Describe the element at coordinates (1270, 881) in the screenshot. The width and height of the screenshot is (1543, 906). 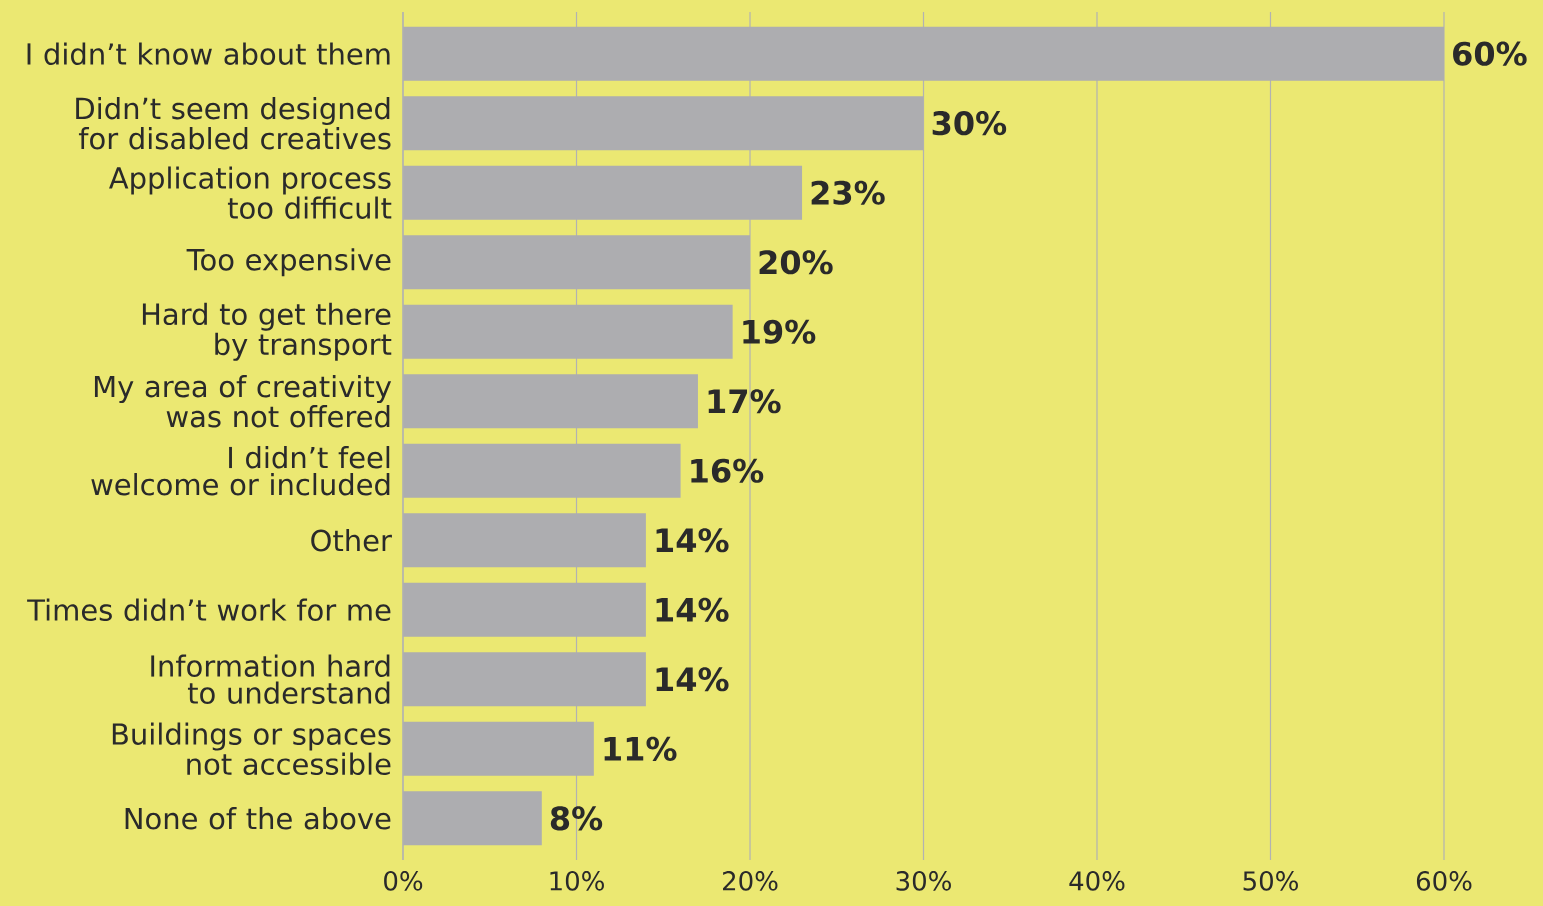
I see `x-tick-label: 50%` at that location.